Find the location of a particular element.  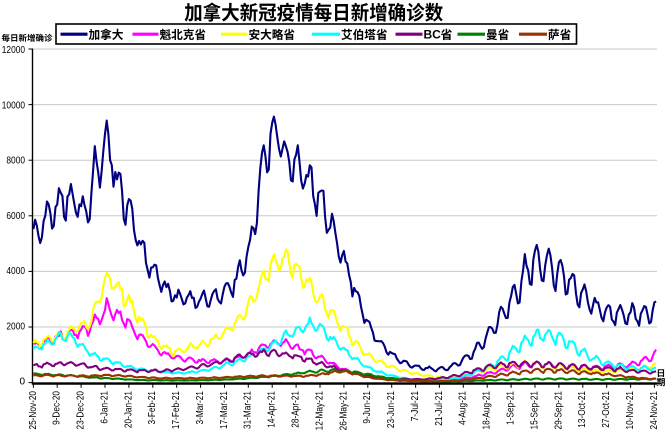

svg-text: BC is located at coordinates (433, 34).